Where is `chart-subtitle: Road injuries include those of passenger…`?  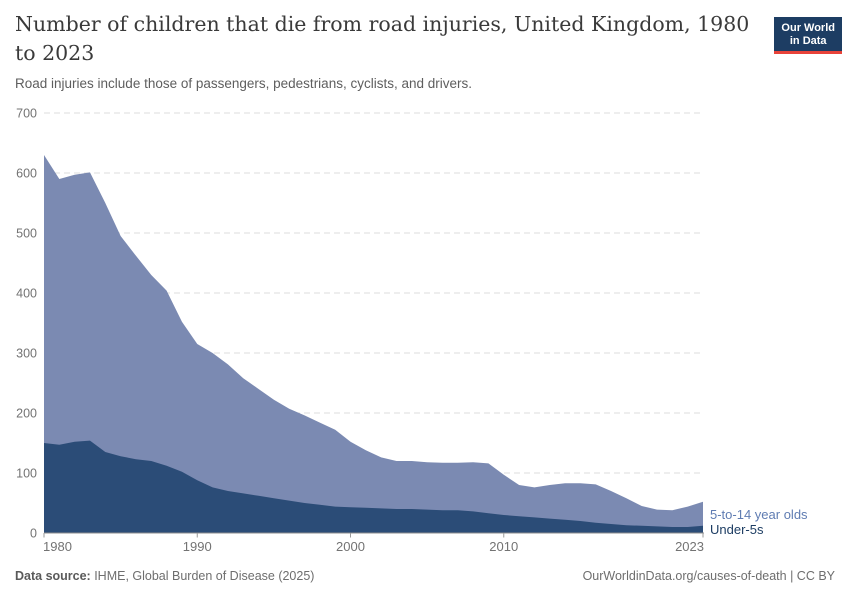
chart-subtitle: Road injuries include those of passenger… is located at coordinates (243, 83).